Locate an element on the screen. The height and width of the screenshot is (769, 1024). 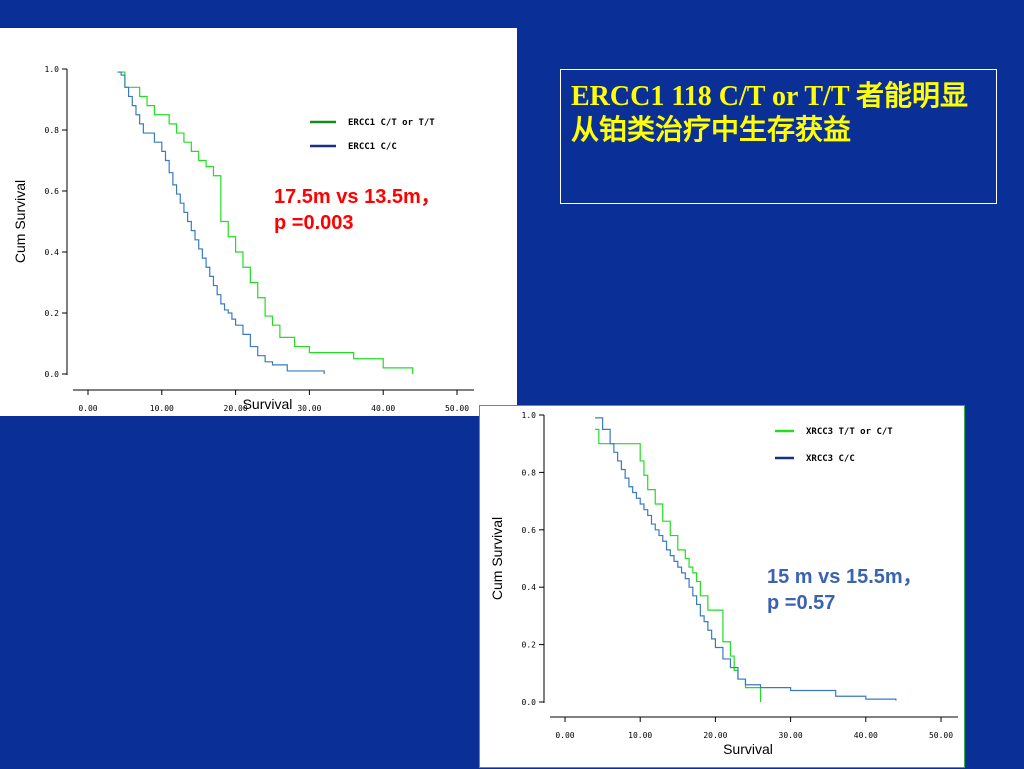
slide-title-box: ERCC1 118 C/T or T/T 者能明显从铂类治疗中生存获益 is located at coordinates (778, 136).